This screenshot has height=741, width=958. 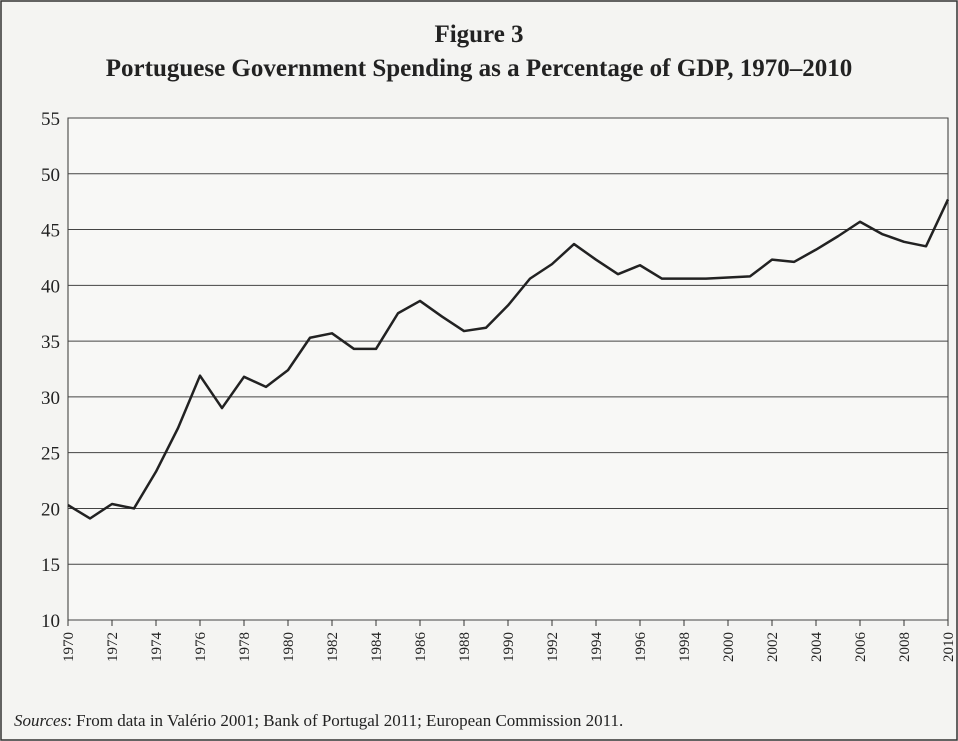 I want to click on x-tick-label: 1972, so click(x=113, y=647).